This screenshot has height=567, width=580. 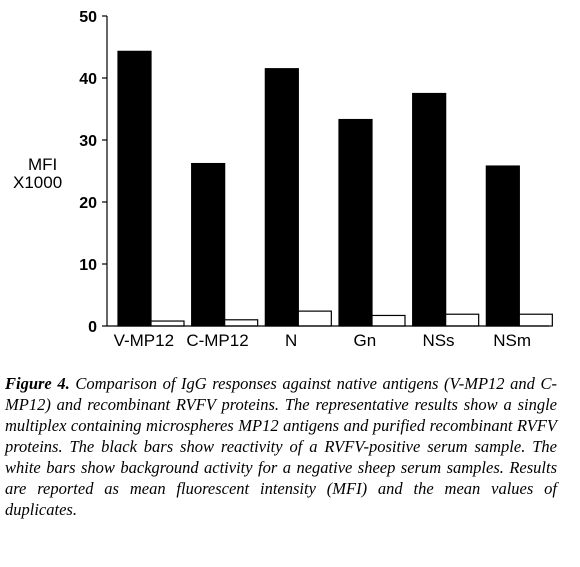 What do you see at coordinates (88, 141) in the screenshot?
I see `y-tick-label: 30` at bounding box center [88, 141].